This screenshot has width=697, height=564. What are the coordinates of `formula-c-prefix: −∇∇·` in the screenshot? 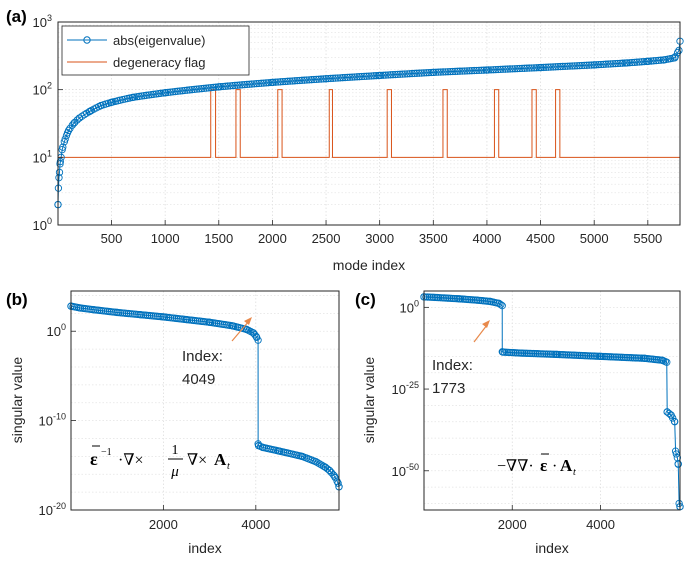 It's located at (515, 466).